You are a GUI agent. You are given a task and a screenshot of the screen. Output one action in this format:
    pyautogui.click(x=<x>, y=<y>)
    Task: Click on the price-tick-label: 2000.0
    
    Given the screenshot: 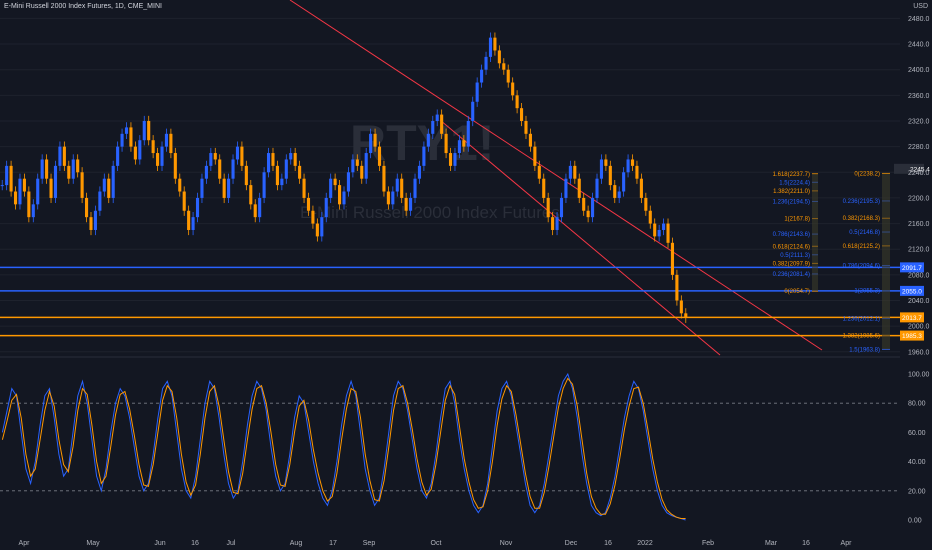 What is the action you would take?
    pyautogui.click(x=919, y=327)
    